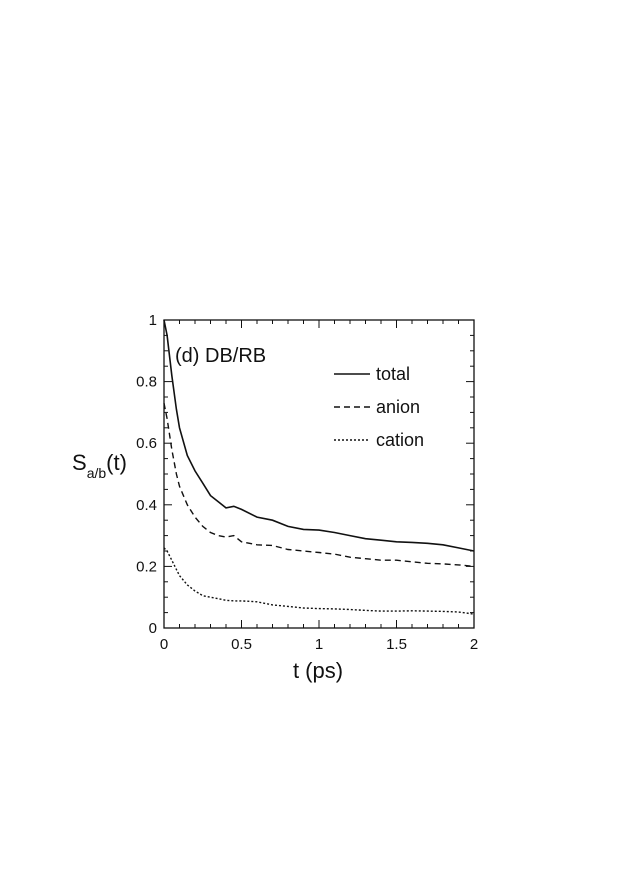 This screenshot has height=882, width=622. Describe the element at coordinates (400, 440) in the screenshot. I see `legend-label-cation: cation` at that location.